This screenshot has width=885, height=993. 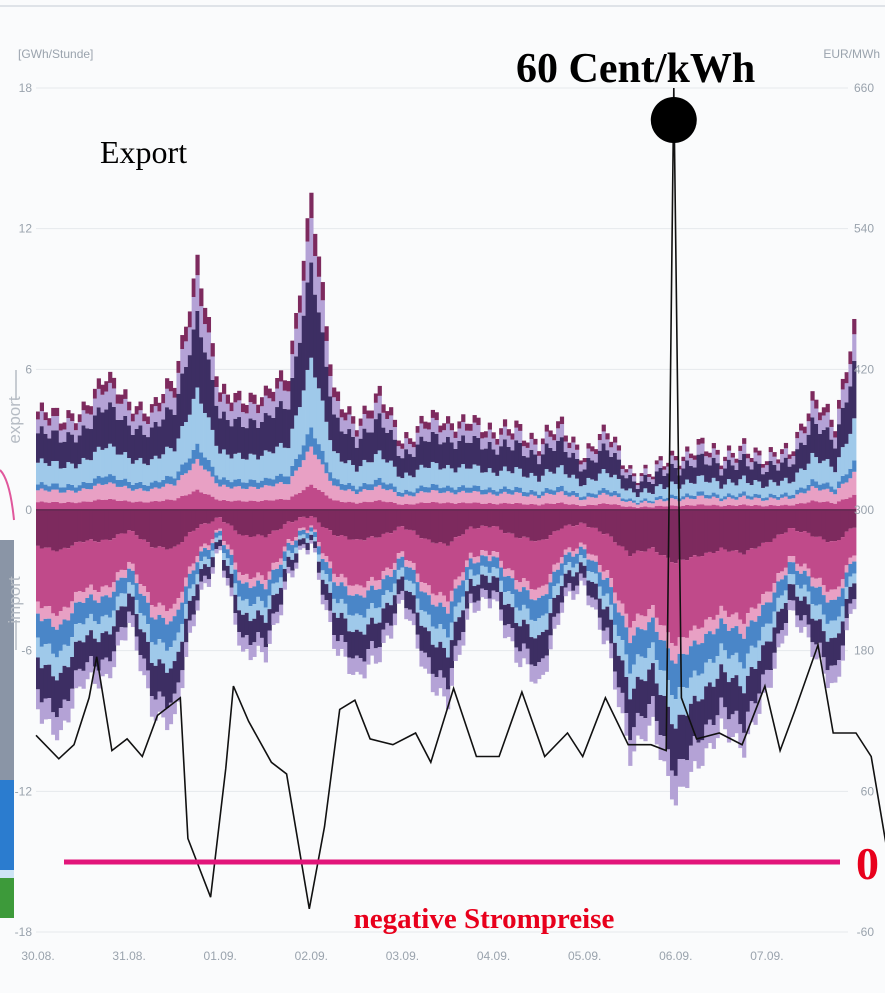 I want to click on price-callout: 60 Cent/kWh, so click(x=635, y=69).